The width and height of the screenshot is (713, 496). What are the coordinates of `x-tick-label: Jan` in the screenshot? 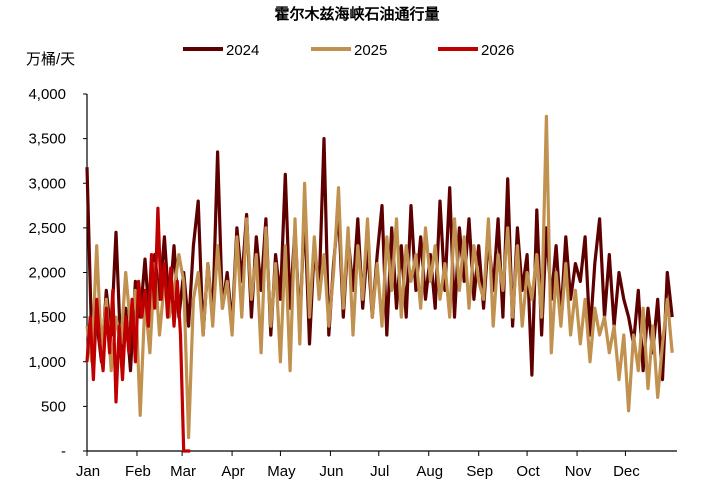 It's located at (88, 471).